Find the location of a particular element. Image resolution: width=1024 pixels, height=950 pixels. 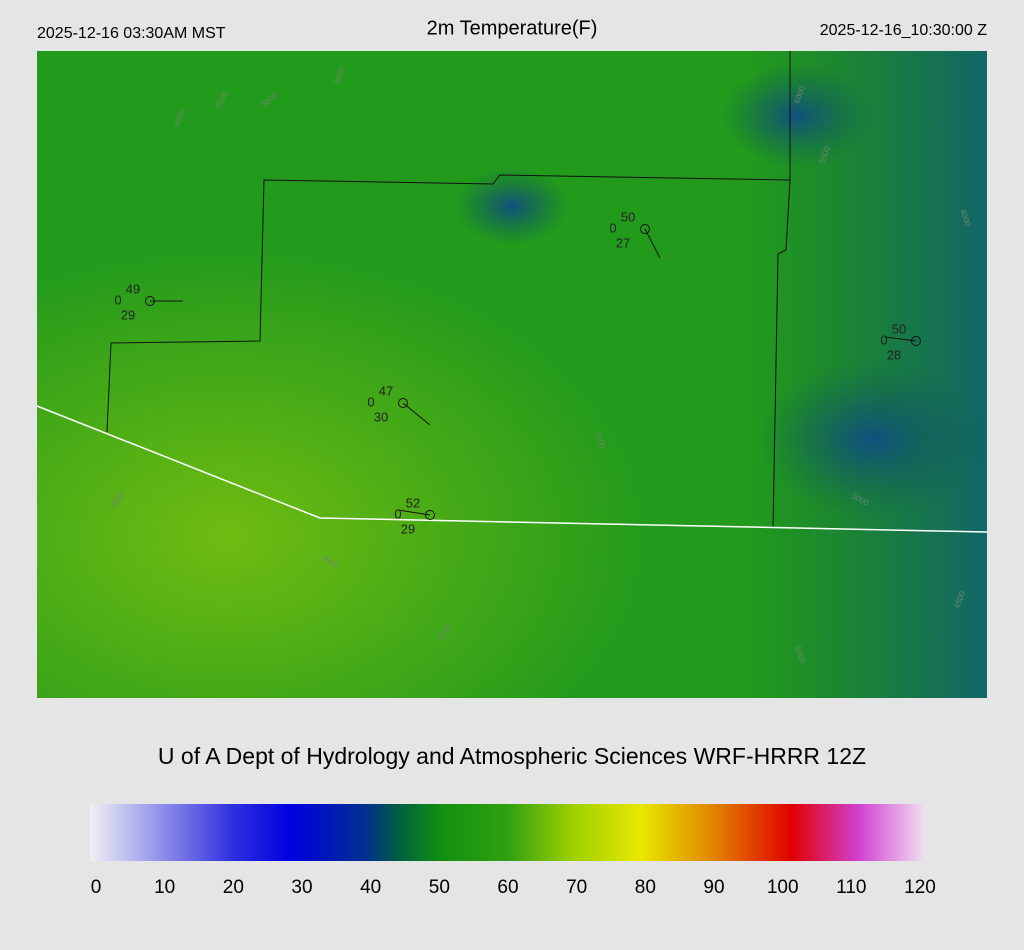

colorbar-ticks: 0 10 20 30 40 50 60 70 80 90 100 110 120 is located at coordinates (513, 887).